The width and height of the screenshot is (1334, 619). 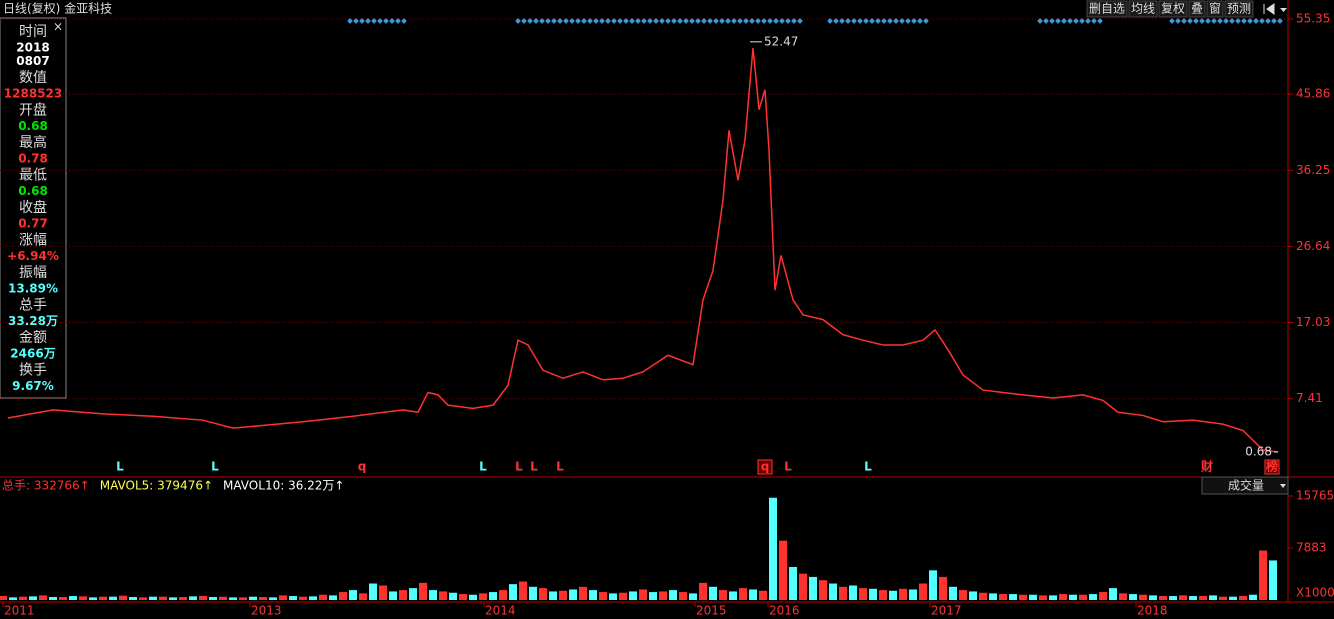 What do you see at coordinates (58, 27) in the screenshot?
I see `close-icon: ×` at bounding box center [58, 27].